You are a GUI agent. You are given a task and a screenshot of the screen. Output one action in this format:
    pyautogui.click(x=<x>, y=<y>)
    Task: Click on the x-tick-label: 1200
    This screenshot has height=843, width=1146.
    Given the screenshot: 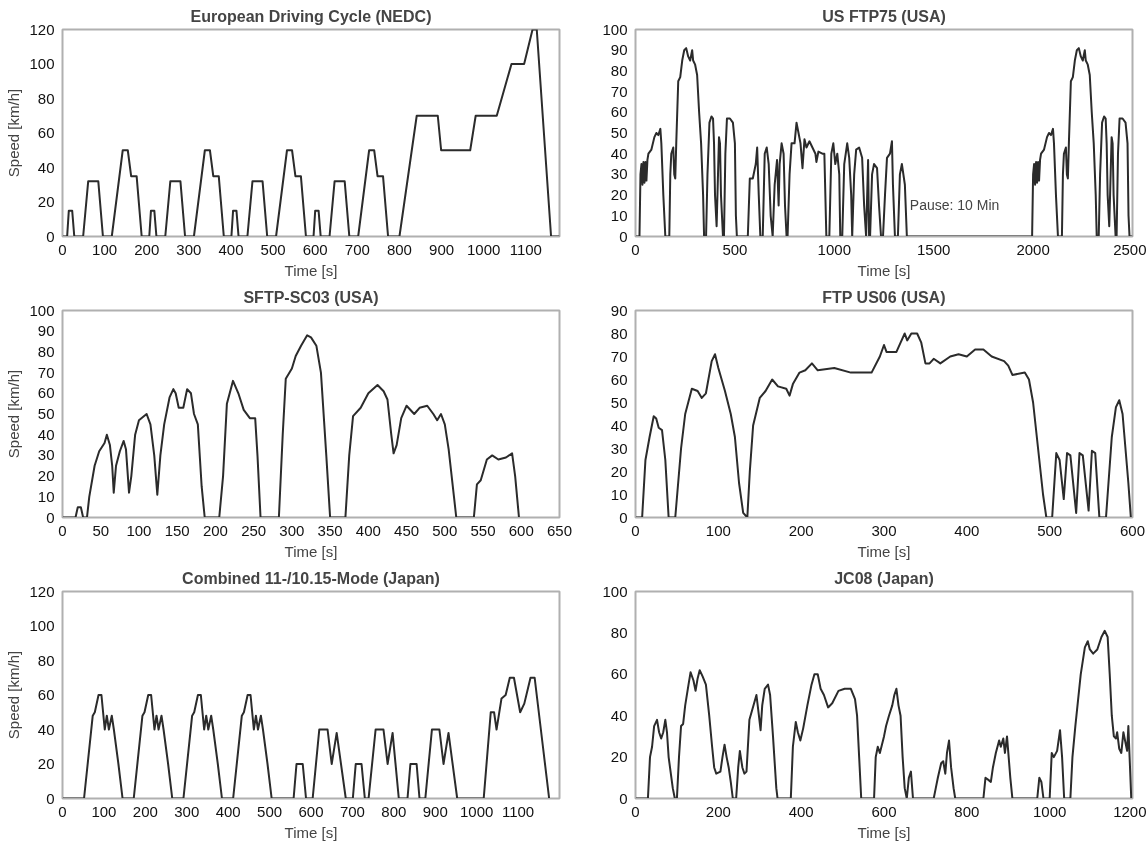 What is the action you would take?
    pyautogui.click(x=1129, y=811)
    